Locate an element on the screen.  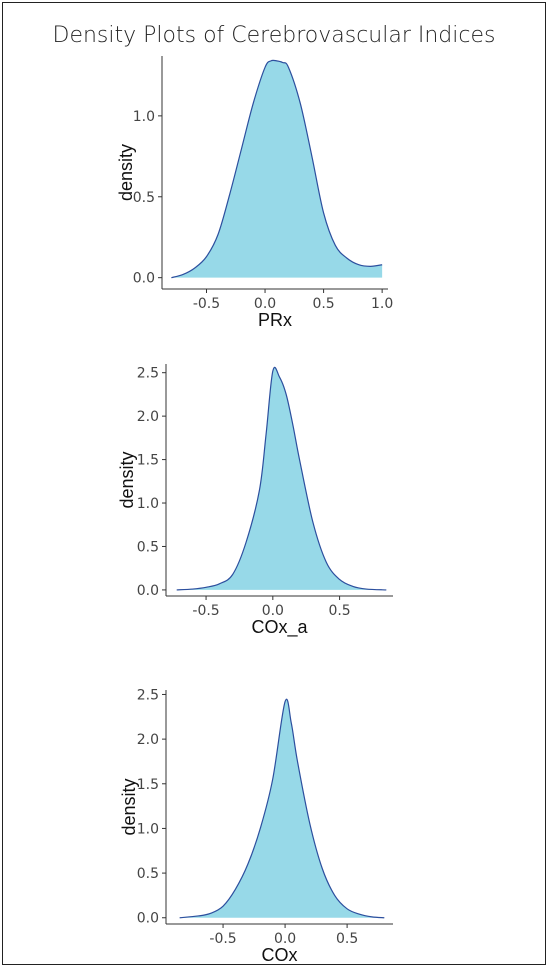
chart-cox: 0.0 0.5 1.0 1.5 2.0 2.5 -0.5 0.0 0.5 COx density is located at coordinates (256, 826).